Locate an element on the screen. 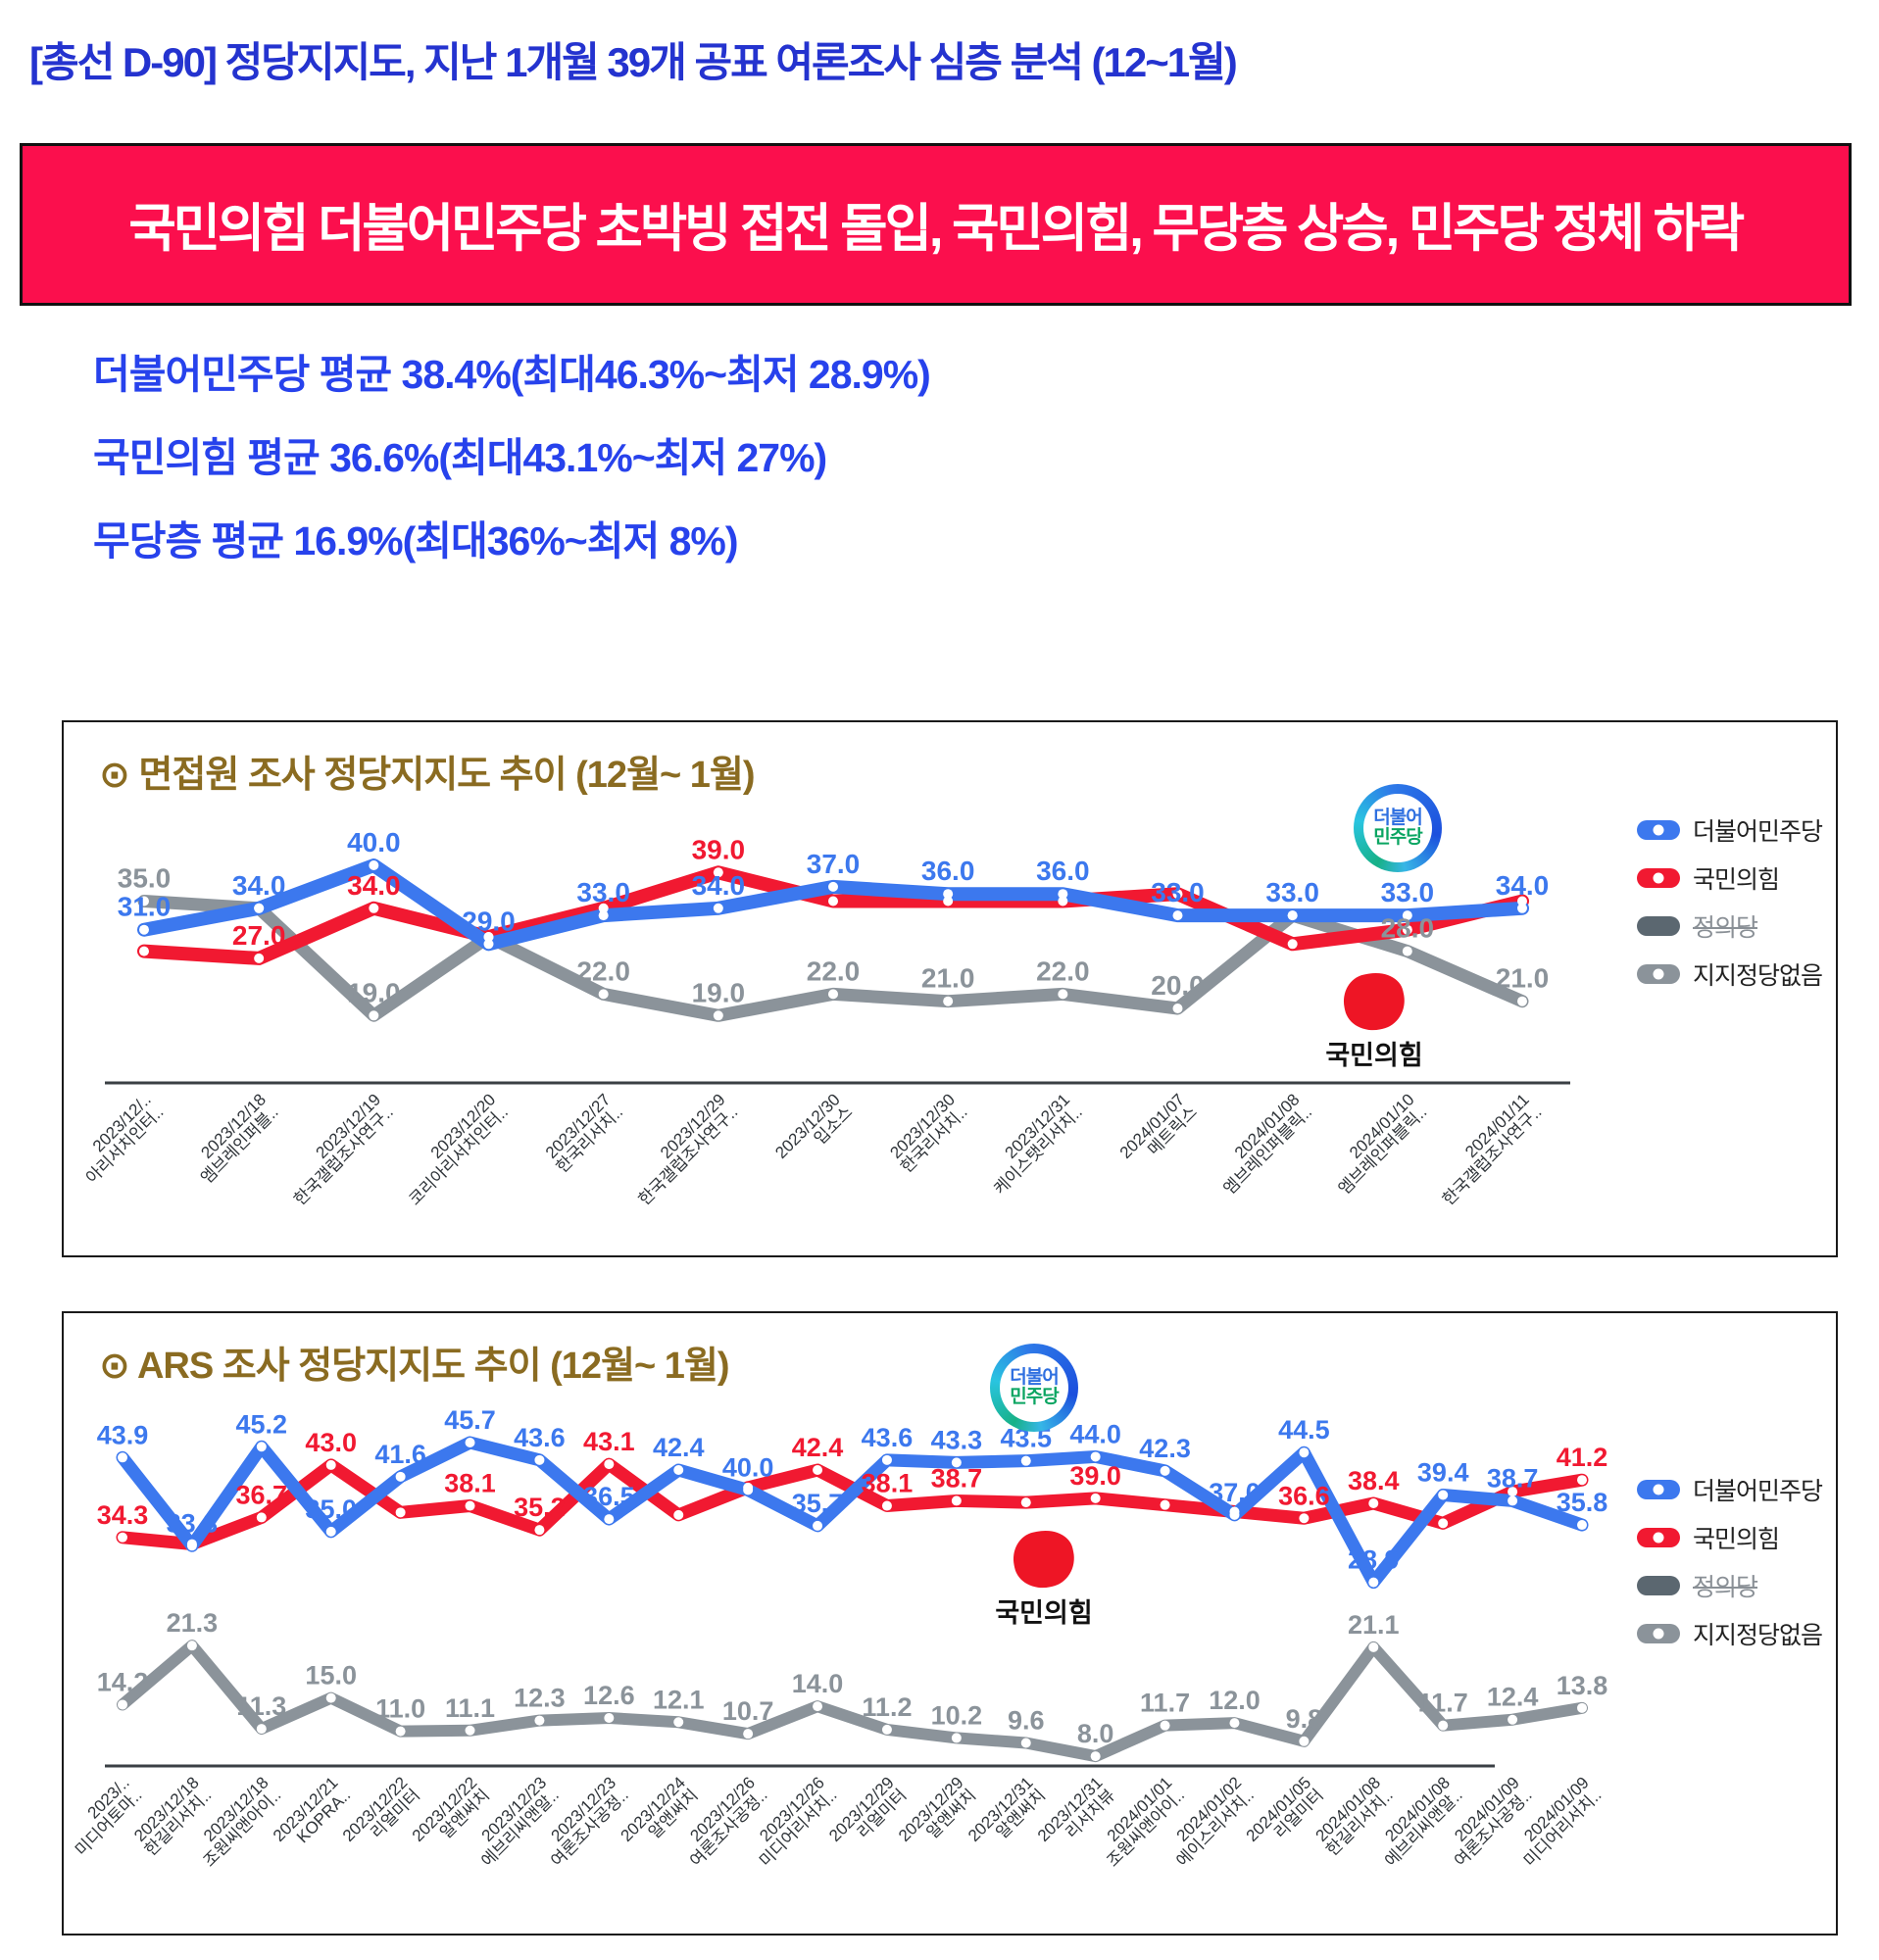  democratic-party-value-label: 43.3 is located at coordinates (957, 1439).